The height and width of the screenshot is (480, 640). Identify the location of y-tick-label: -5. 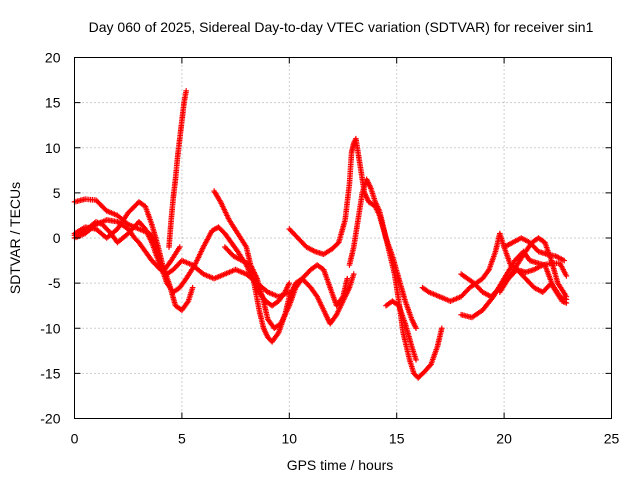
(54, 283).